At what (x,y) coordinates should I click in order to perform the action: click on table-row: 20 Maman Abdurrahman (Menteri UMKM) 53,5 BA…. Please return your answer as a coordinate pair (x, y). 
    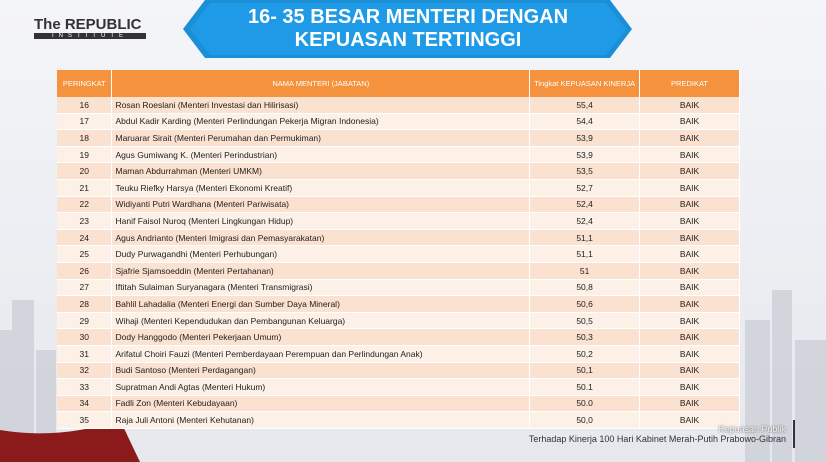
    Looking at the image, I should click on (398, 171).